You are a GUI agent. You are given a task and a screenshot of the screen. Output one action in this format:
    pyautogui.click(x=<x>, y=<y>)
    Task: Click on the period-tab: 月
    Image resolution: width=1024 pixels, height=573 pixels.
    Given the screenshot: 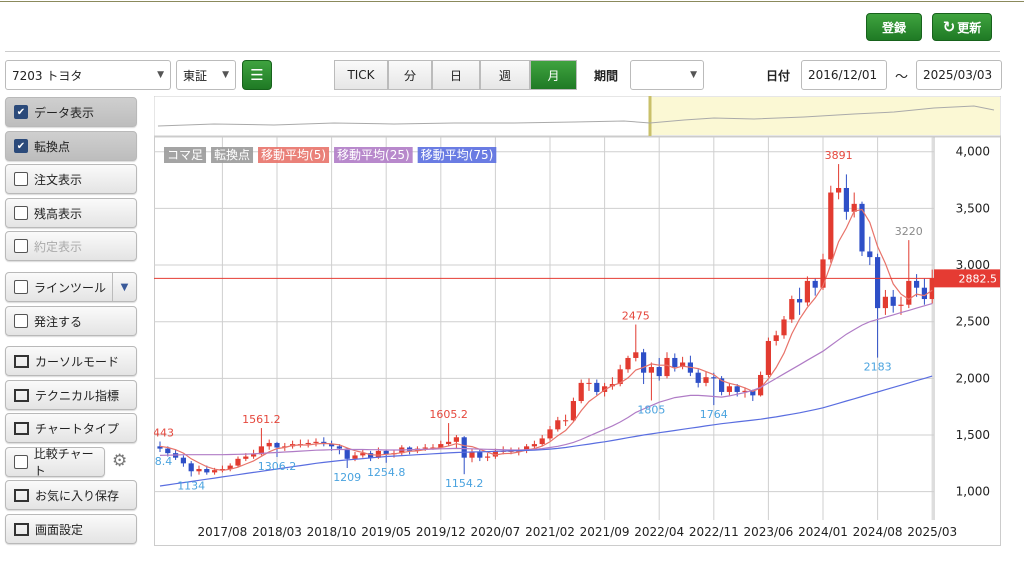 What is the action you would take?
    pyautogui.click(x=553, y=75)
    